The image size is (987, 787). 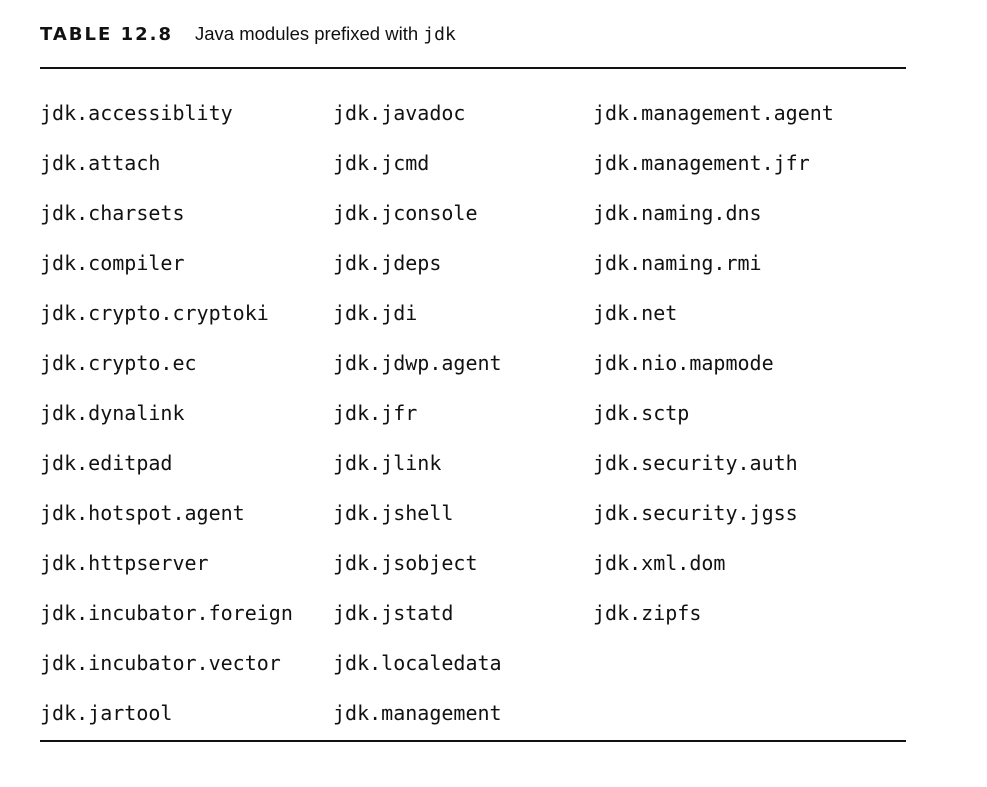 I want to click on table-cell: jdk.jsobject, so click(x=405, y=563).